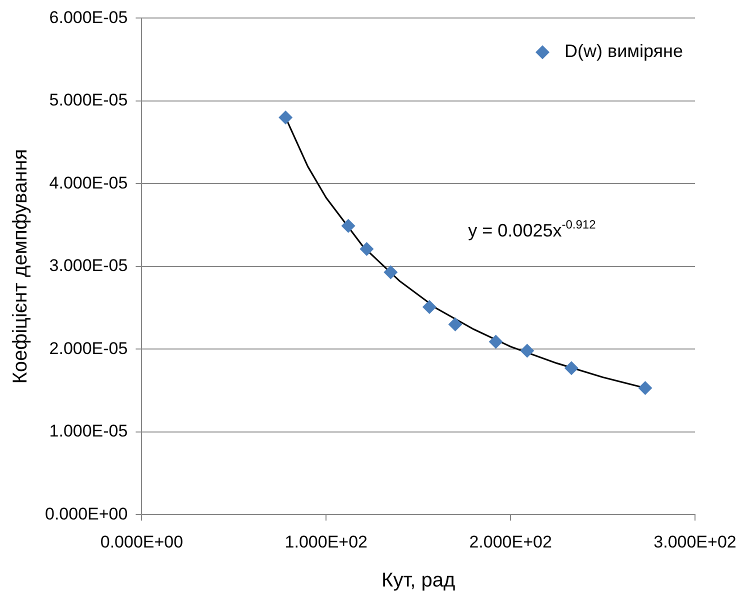  Describe the element at coordinates (88, 17) in the screenshot. I see `y-tick-label: 6.000E-05` at that location.